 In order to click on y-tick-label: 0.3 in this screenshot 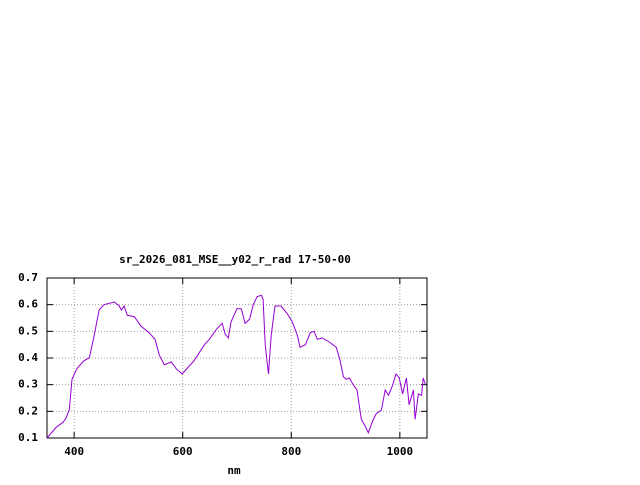, I will do `click(28, 384)`.